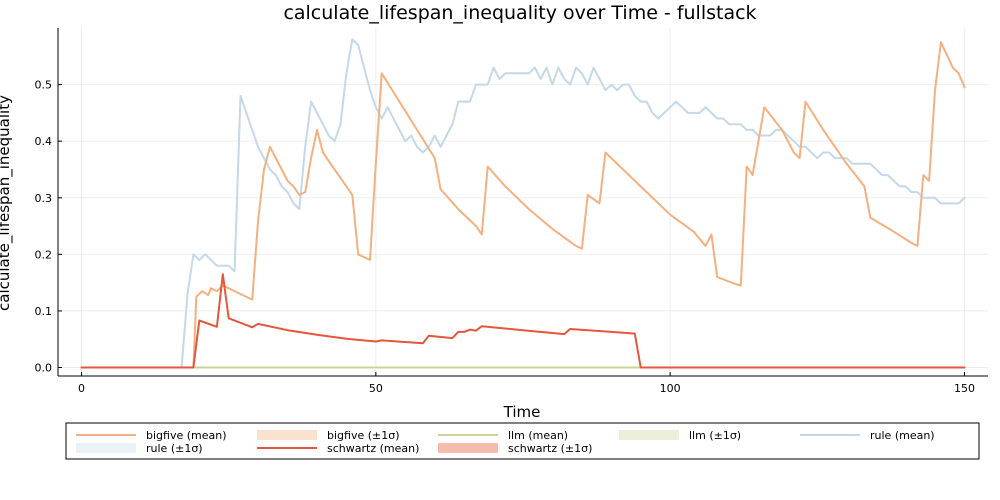  What do you see at coordinates (550, 448) in the screenshot?
I see `legend-label-schwartz-1: schwartz (±1σ)` at bounding box center [550, 448].